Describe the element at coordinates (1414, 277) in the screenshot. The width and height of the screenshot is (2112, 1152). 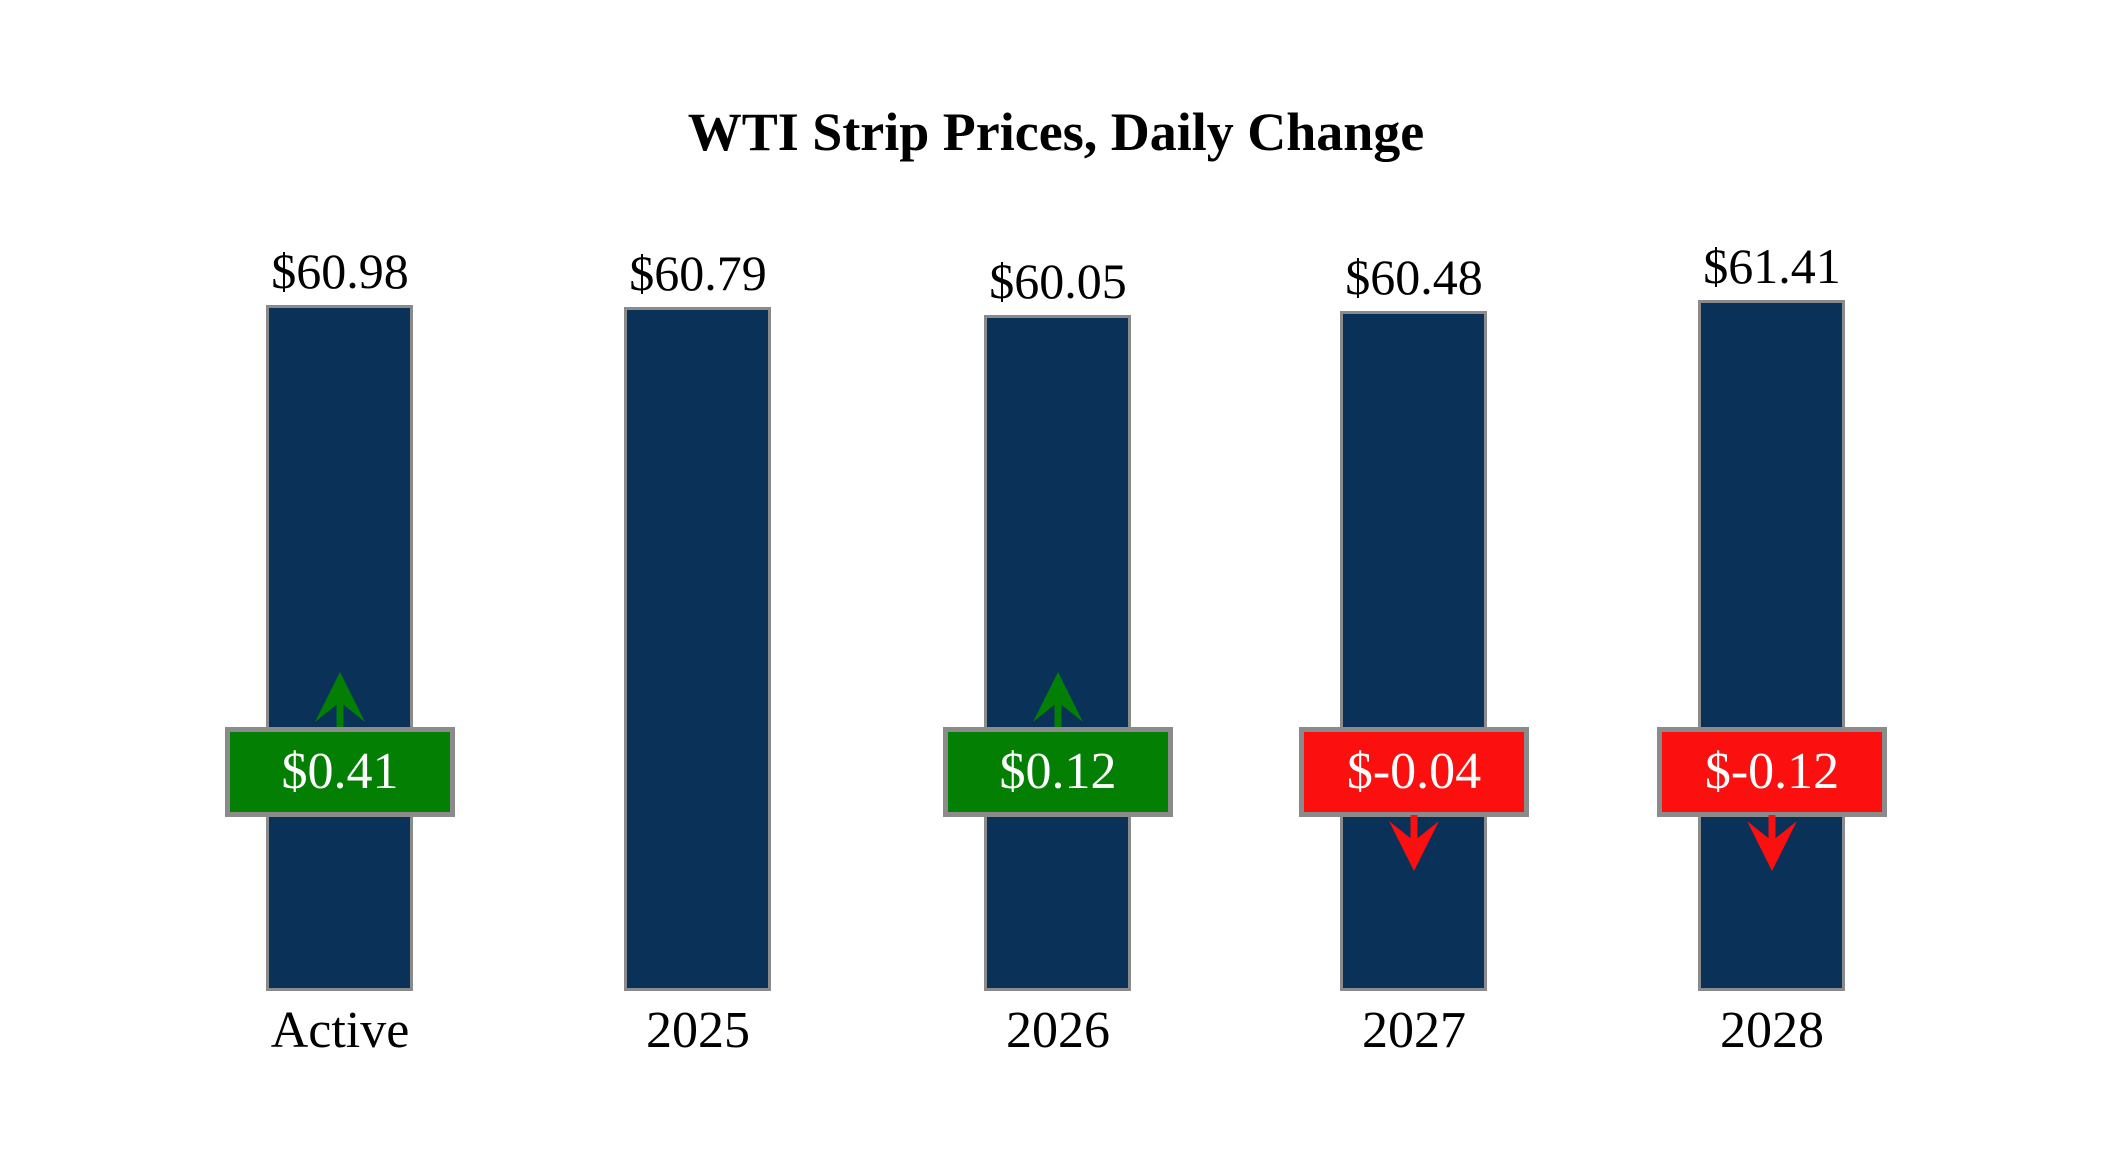
I see `bar-value-label: $60.48` at that location.